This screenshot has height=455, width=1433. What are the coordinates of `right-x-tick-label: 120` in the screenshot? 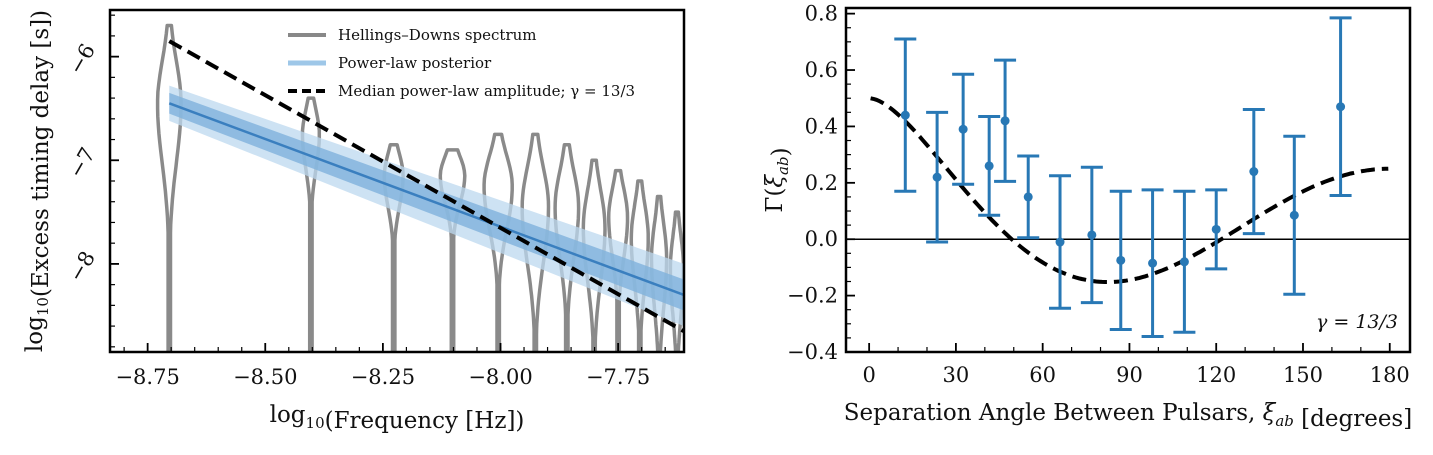 It's located at (1216, 375).